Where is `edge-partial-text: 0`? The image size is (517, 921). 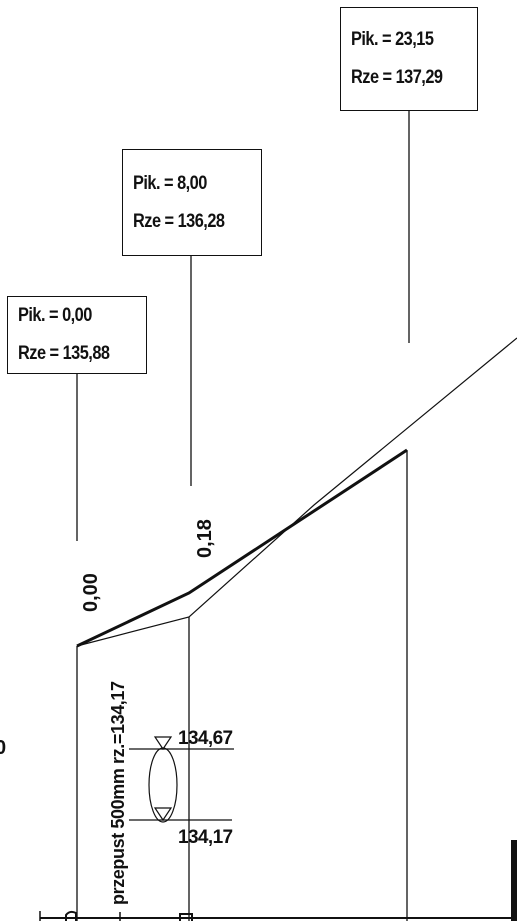
edge-partial-text: 0 is located at coordinates (3, 748).